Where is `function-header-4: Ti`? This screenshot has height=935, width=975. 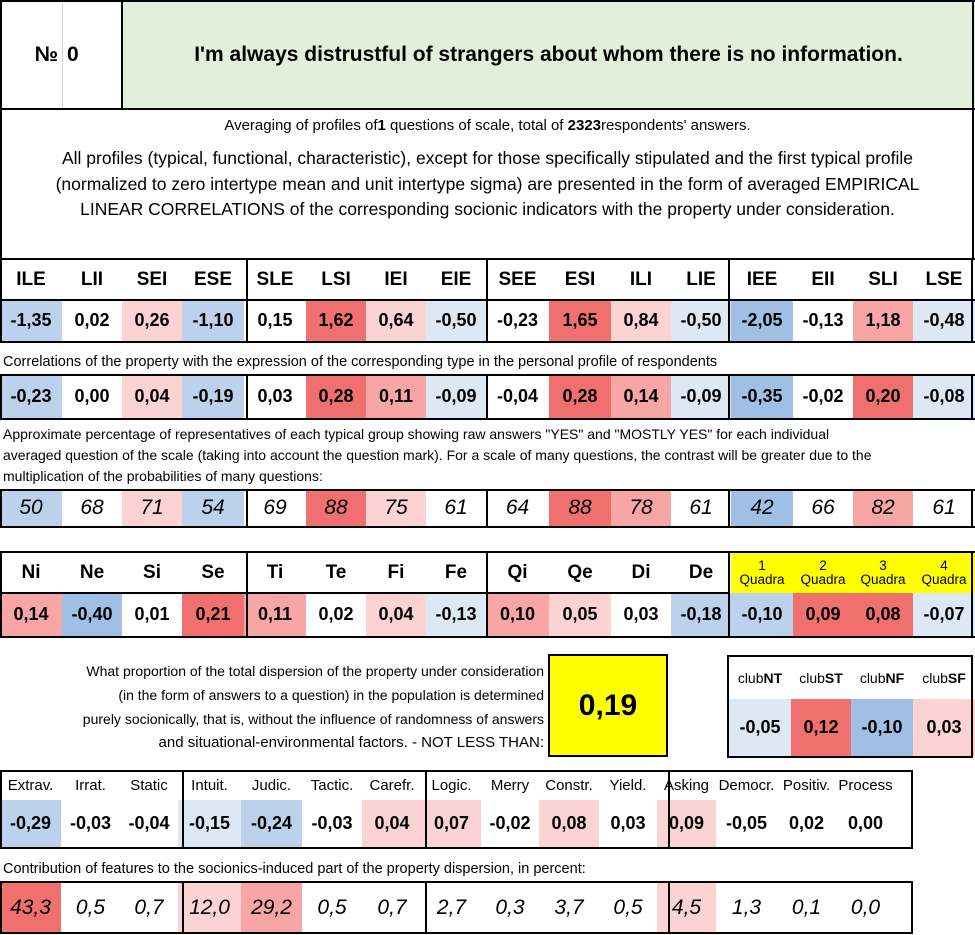 function-header-4: Ti is located at coordinates (275, 572).